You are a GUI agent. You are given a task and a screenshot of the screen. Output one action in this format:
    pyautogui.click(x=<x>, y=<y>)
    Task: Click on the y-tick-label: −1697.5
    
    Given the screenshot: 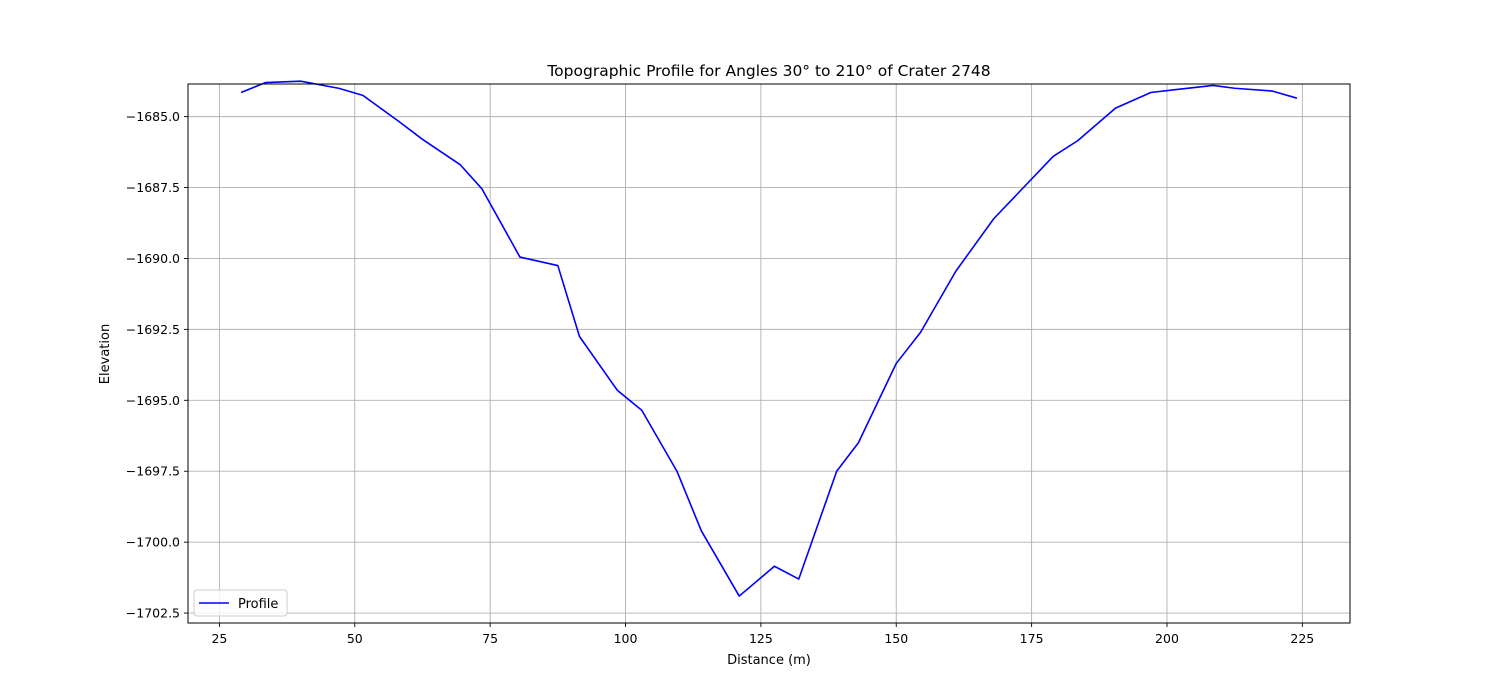 What is the action you would take?
    pyautogui.click(x=153, y=471)
    